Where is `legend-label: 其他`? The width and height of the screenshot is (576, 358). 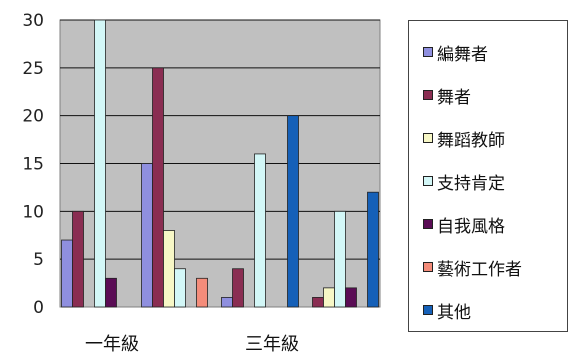 legend-label: 其他 is located at coordinates (454, 312).